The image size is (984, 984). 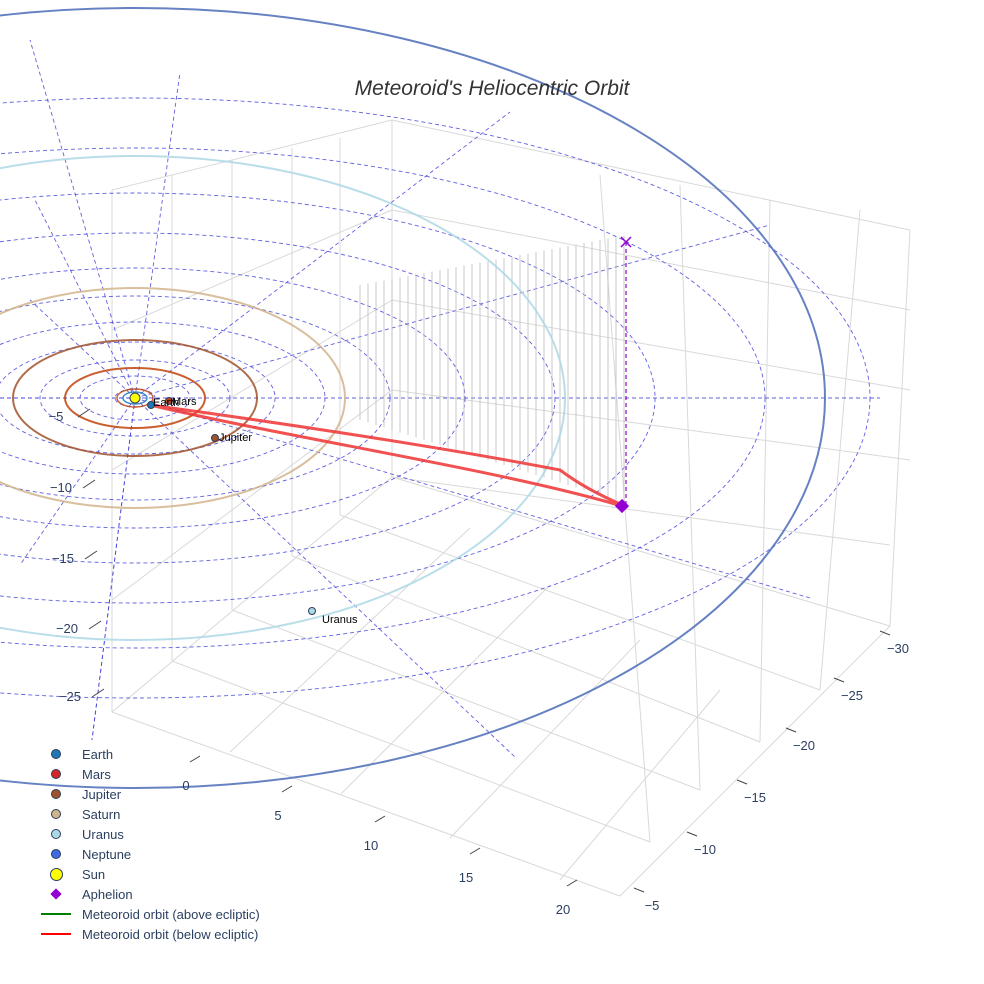 I want to click on legend-item: Saturn, so click(x=148, y=814).